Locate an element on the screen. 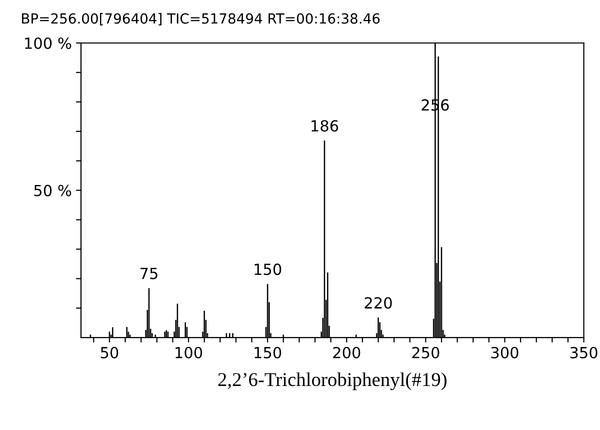  x-tick-label: 200 is located at coordinates (346, 352).